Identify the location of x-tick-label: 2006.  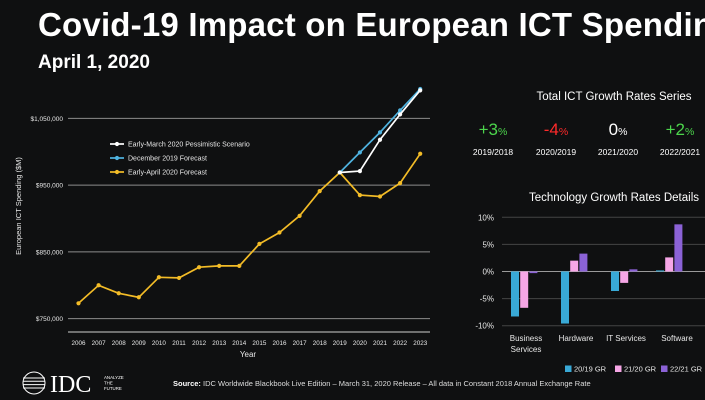
(78, 343).